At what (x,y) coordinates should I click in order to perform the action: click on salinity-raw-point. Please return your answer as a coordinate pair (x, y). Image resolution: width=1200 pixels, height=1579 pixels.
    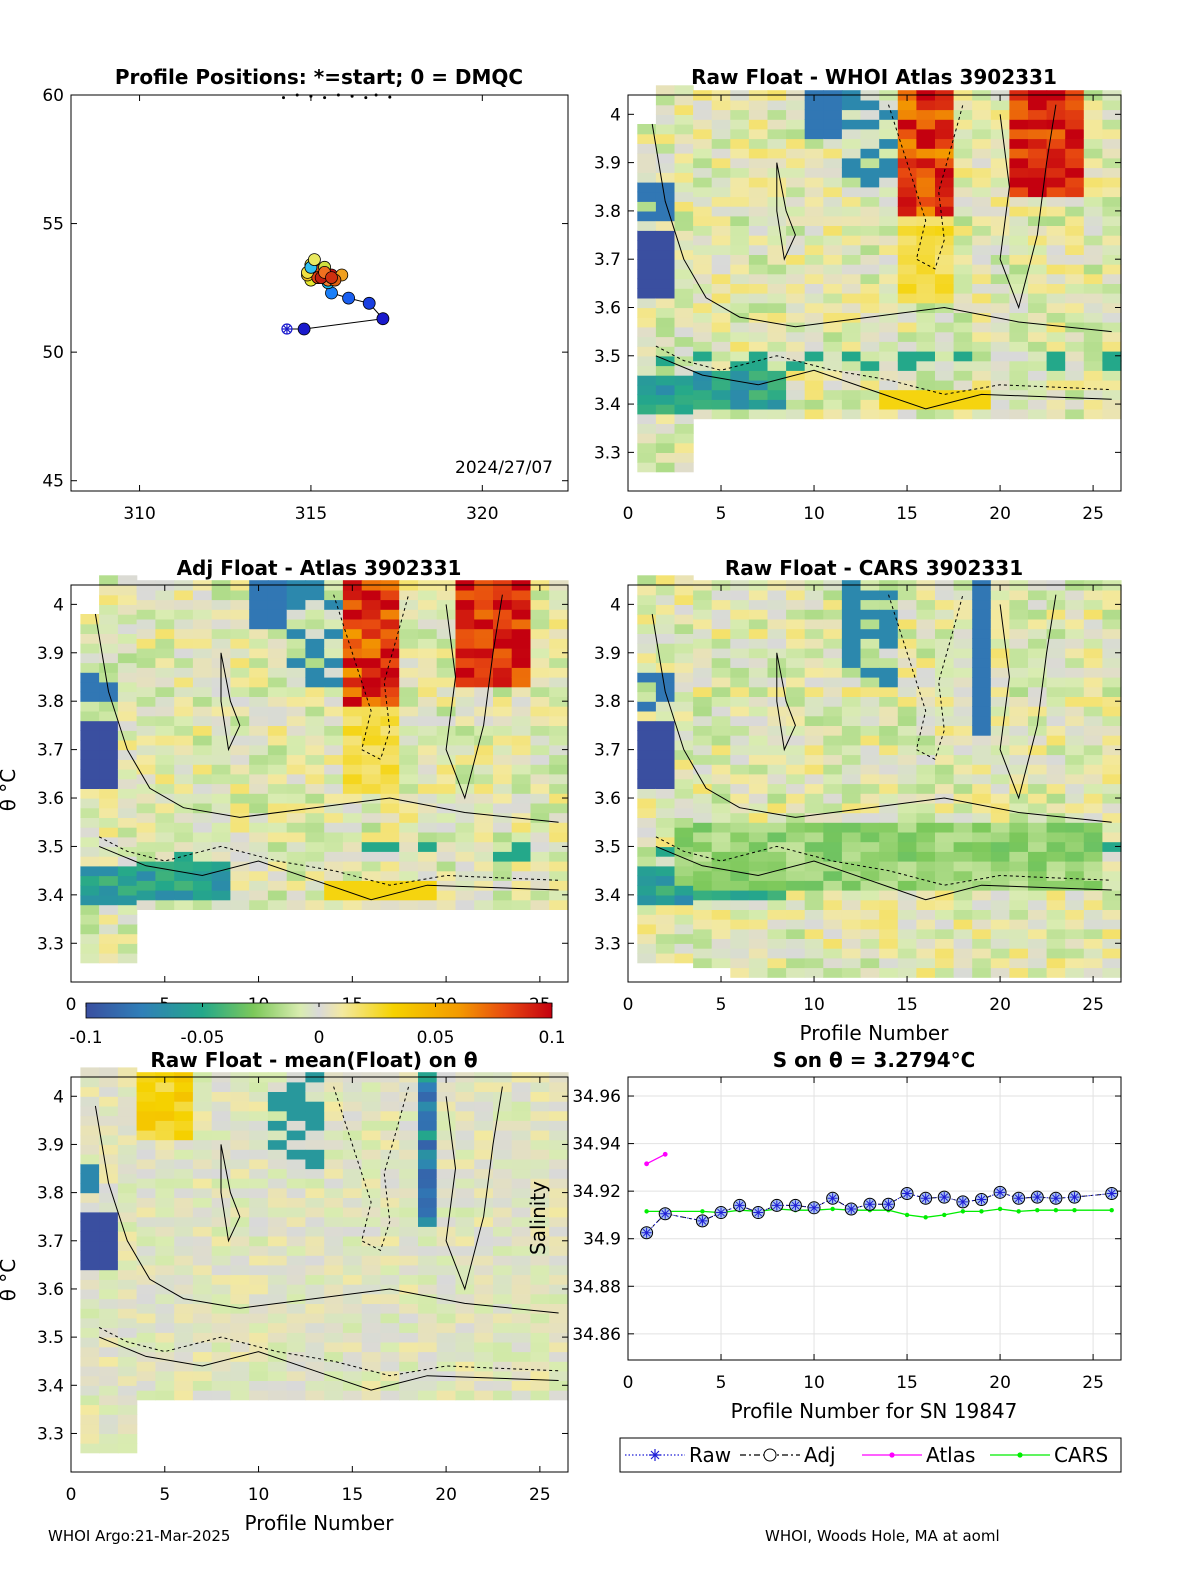
    Looking at the image, I should click on (758, 1212).